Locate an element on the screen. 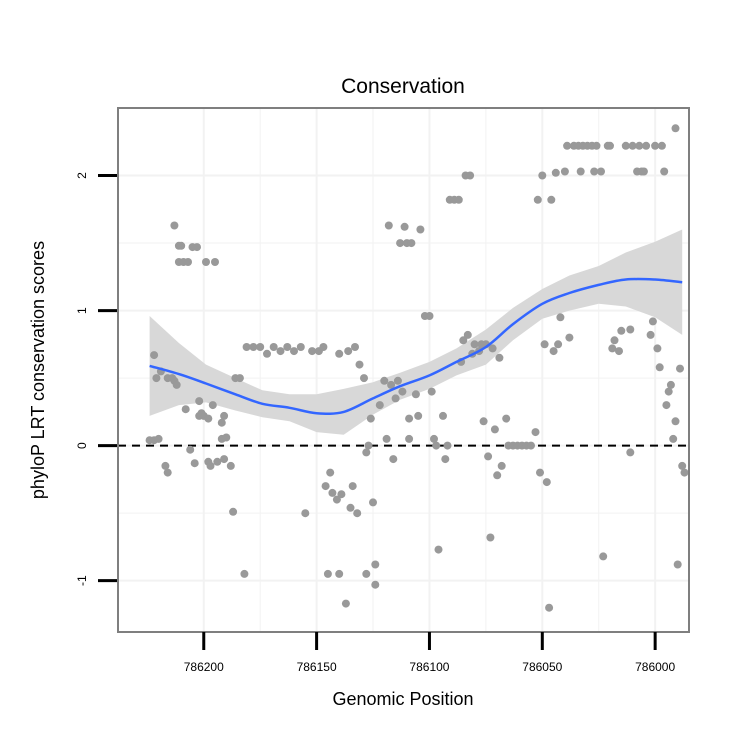  x-tick-label: 786050 is located at coordinates (542, 667).